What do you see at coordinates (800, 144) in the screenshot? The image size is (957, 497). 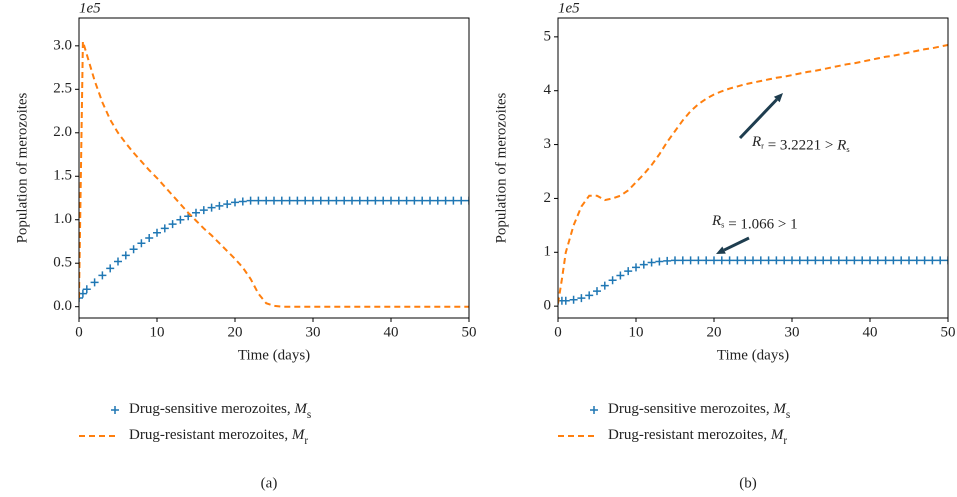 I see `annotation: Rr = 3.2221 > Rs` at bounding box center [800, 144].